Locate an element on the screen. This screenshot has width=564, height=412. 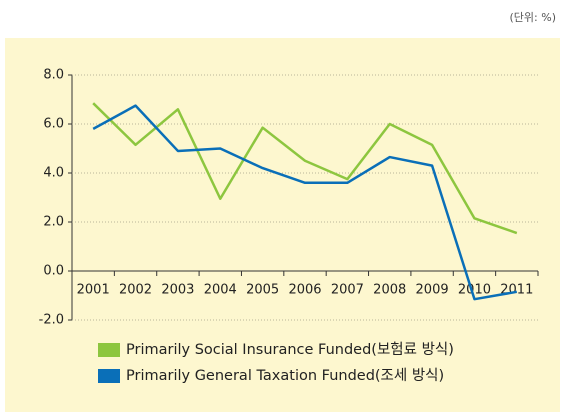
y-tick-label: 2.0 is located at coordinates (53, 222).